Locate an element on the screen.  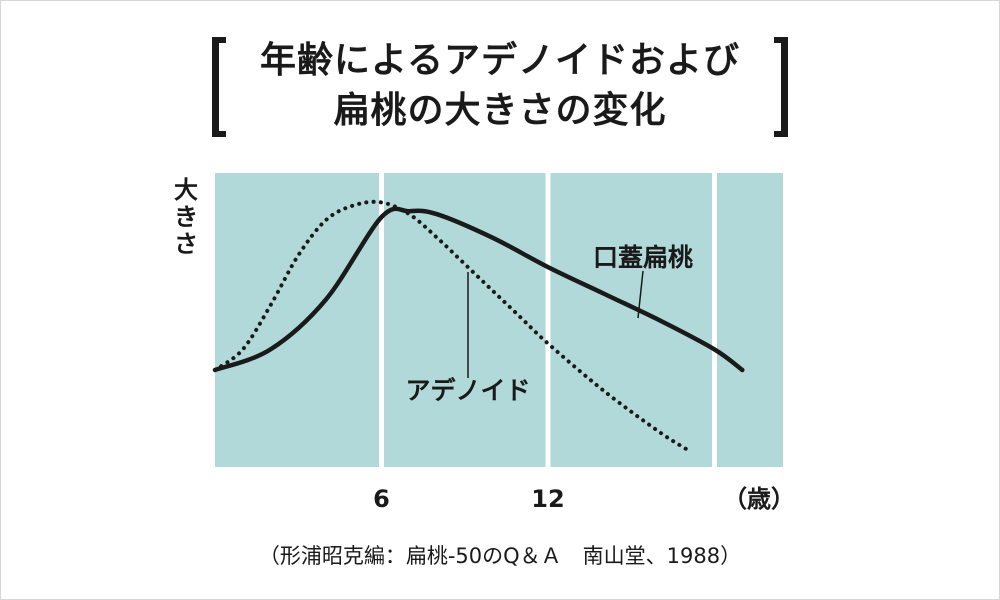
title-line-1: 年齢によるアデノイドおよび is located at coordinates (500, 60).